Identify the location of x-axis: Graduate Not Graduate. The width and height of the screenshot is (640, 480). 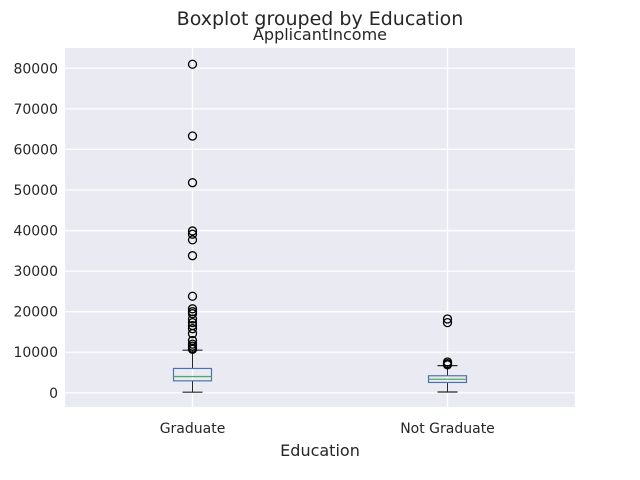
(327, 429).